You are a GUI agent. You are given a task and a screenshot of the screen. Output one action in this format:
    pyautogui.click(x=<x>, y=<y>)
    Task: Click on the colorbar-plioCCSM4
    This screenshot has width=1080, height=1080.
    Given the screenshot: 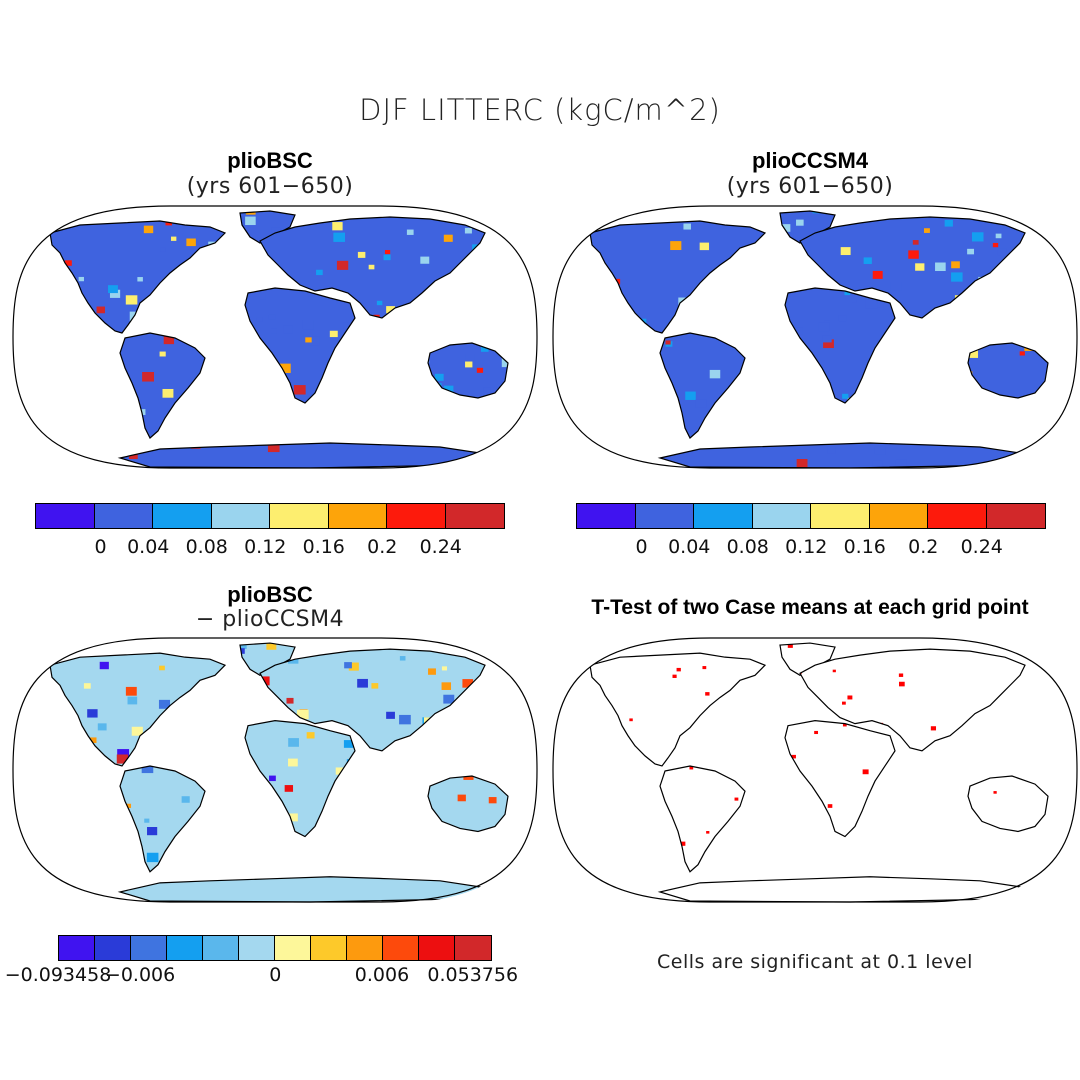 What is the action you would take?
    pyautogui.click(x=811, y=516)
    